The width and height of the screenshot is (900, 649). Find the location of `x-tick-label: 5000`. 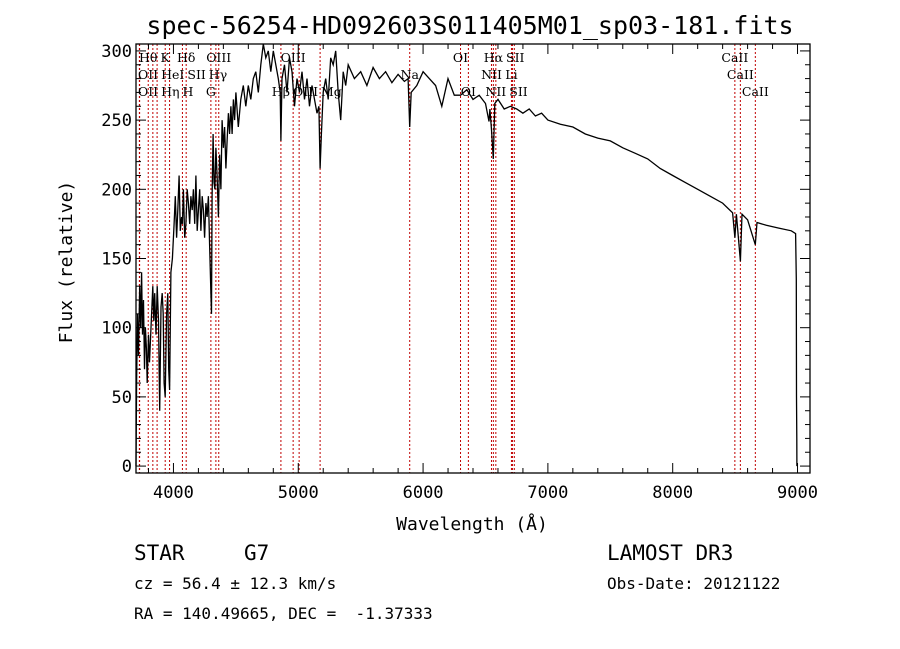

x-tick-label: 5000 is located at coordinates (298, 493).